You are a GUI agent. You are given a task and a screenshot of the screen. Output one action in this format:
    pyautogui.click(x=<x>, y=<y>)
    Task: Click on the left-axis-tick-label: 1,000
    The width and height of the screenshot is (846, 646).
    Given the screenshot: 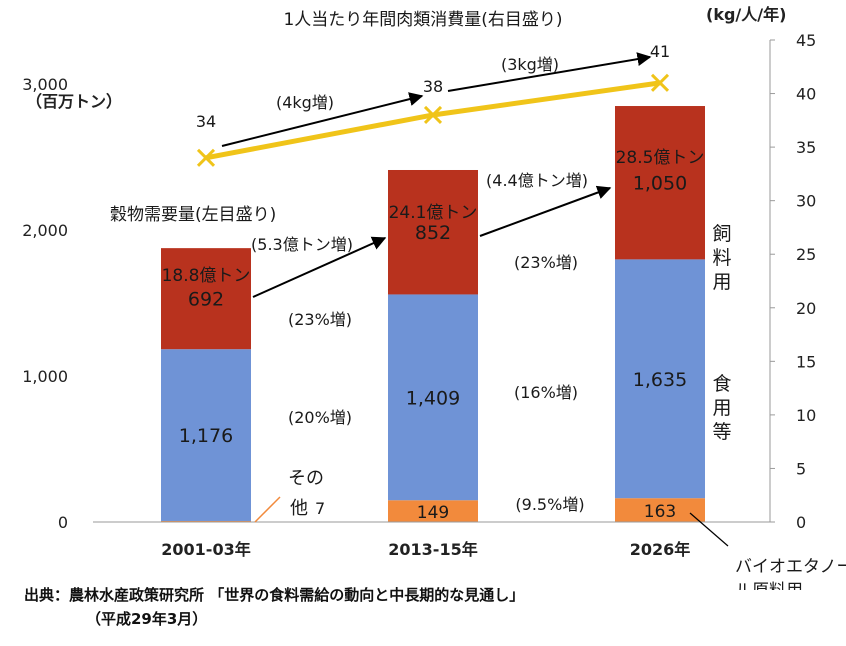 What is the action you would take?
    pyautogui.click(x=45, y=376)
    